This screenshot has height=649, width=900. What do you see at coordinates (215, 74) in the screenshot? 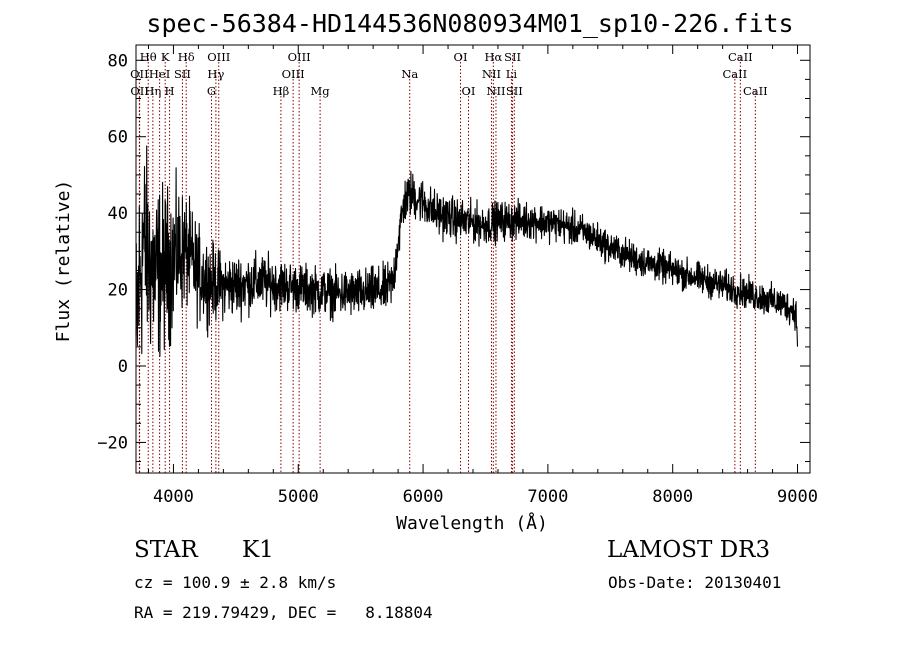
I see `line-marker-label: Hγ` at bounding box center [215, 74].